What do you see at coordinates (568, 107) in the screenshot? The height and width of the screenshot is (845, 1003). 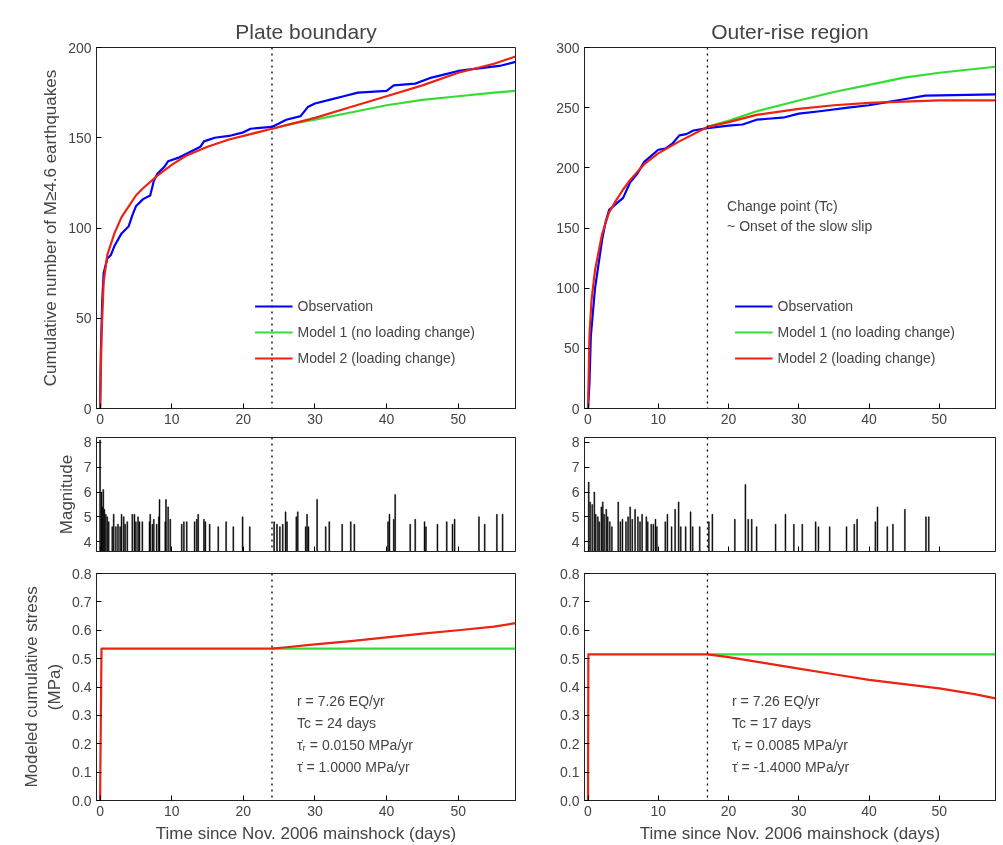 I see `y-tick-label: 250` at bounding box center [568, 107].